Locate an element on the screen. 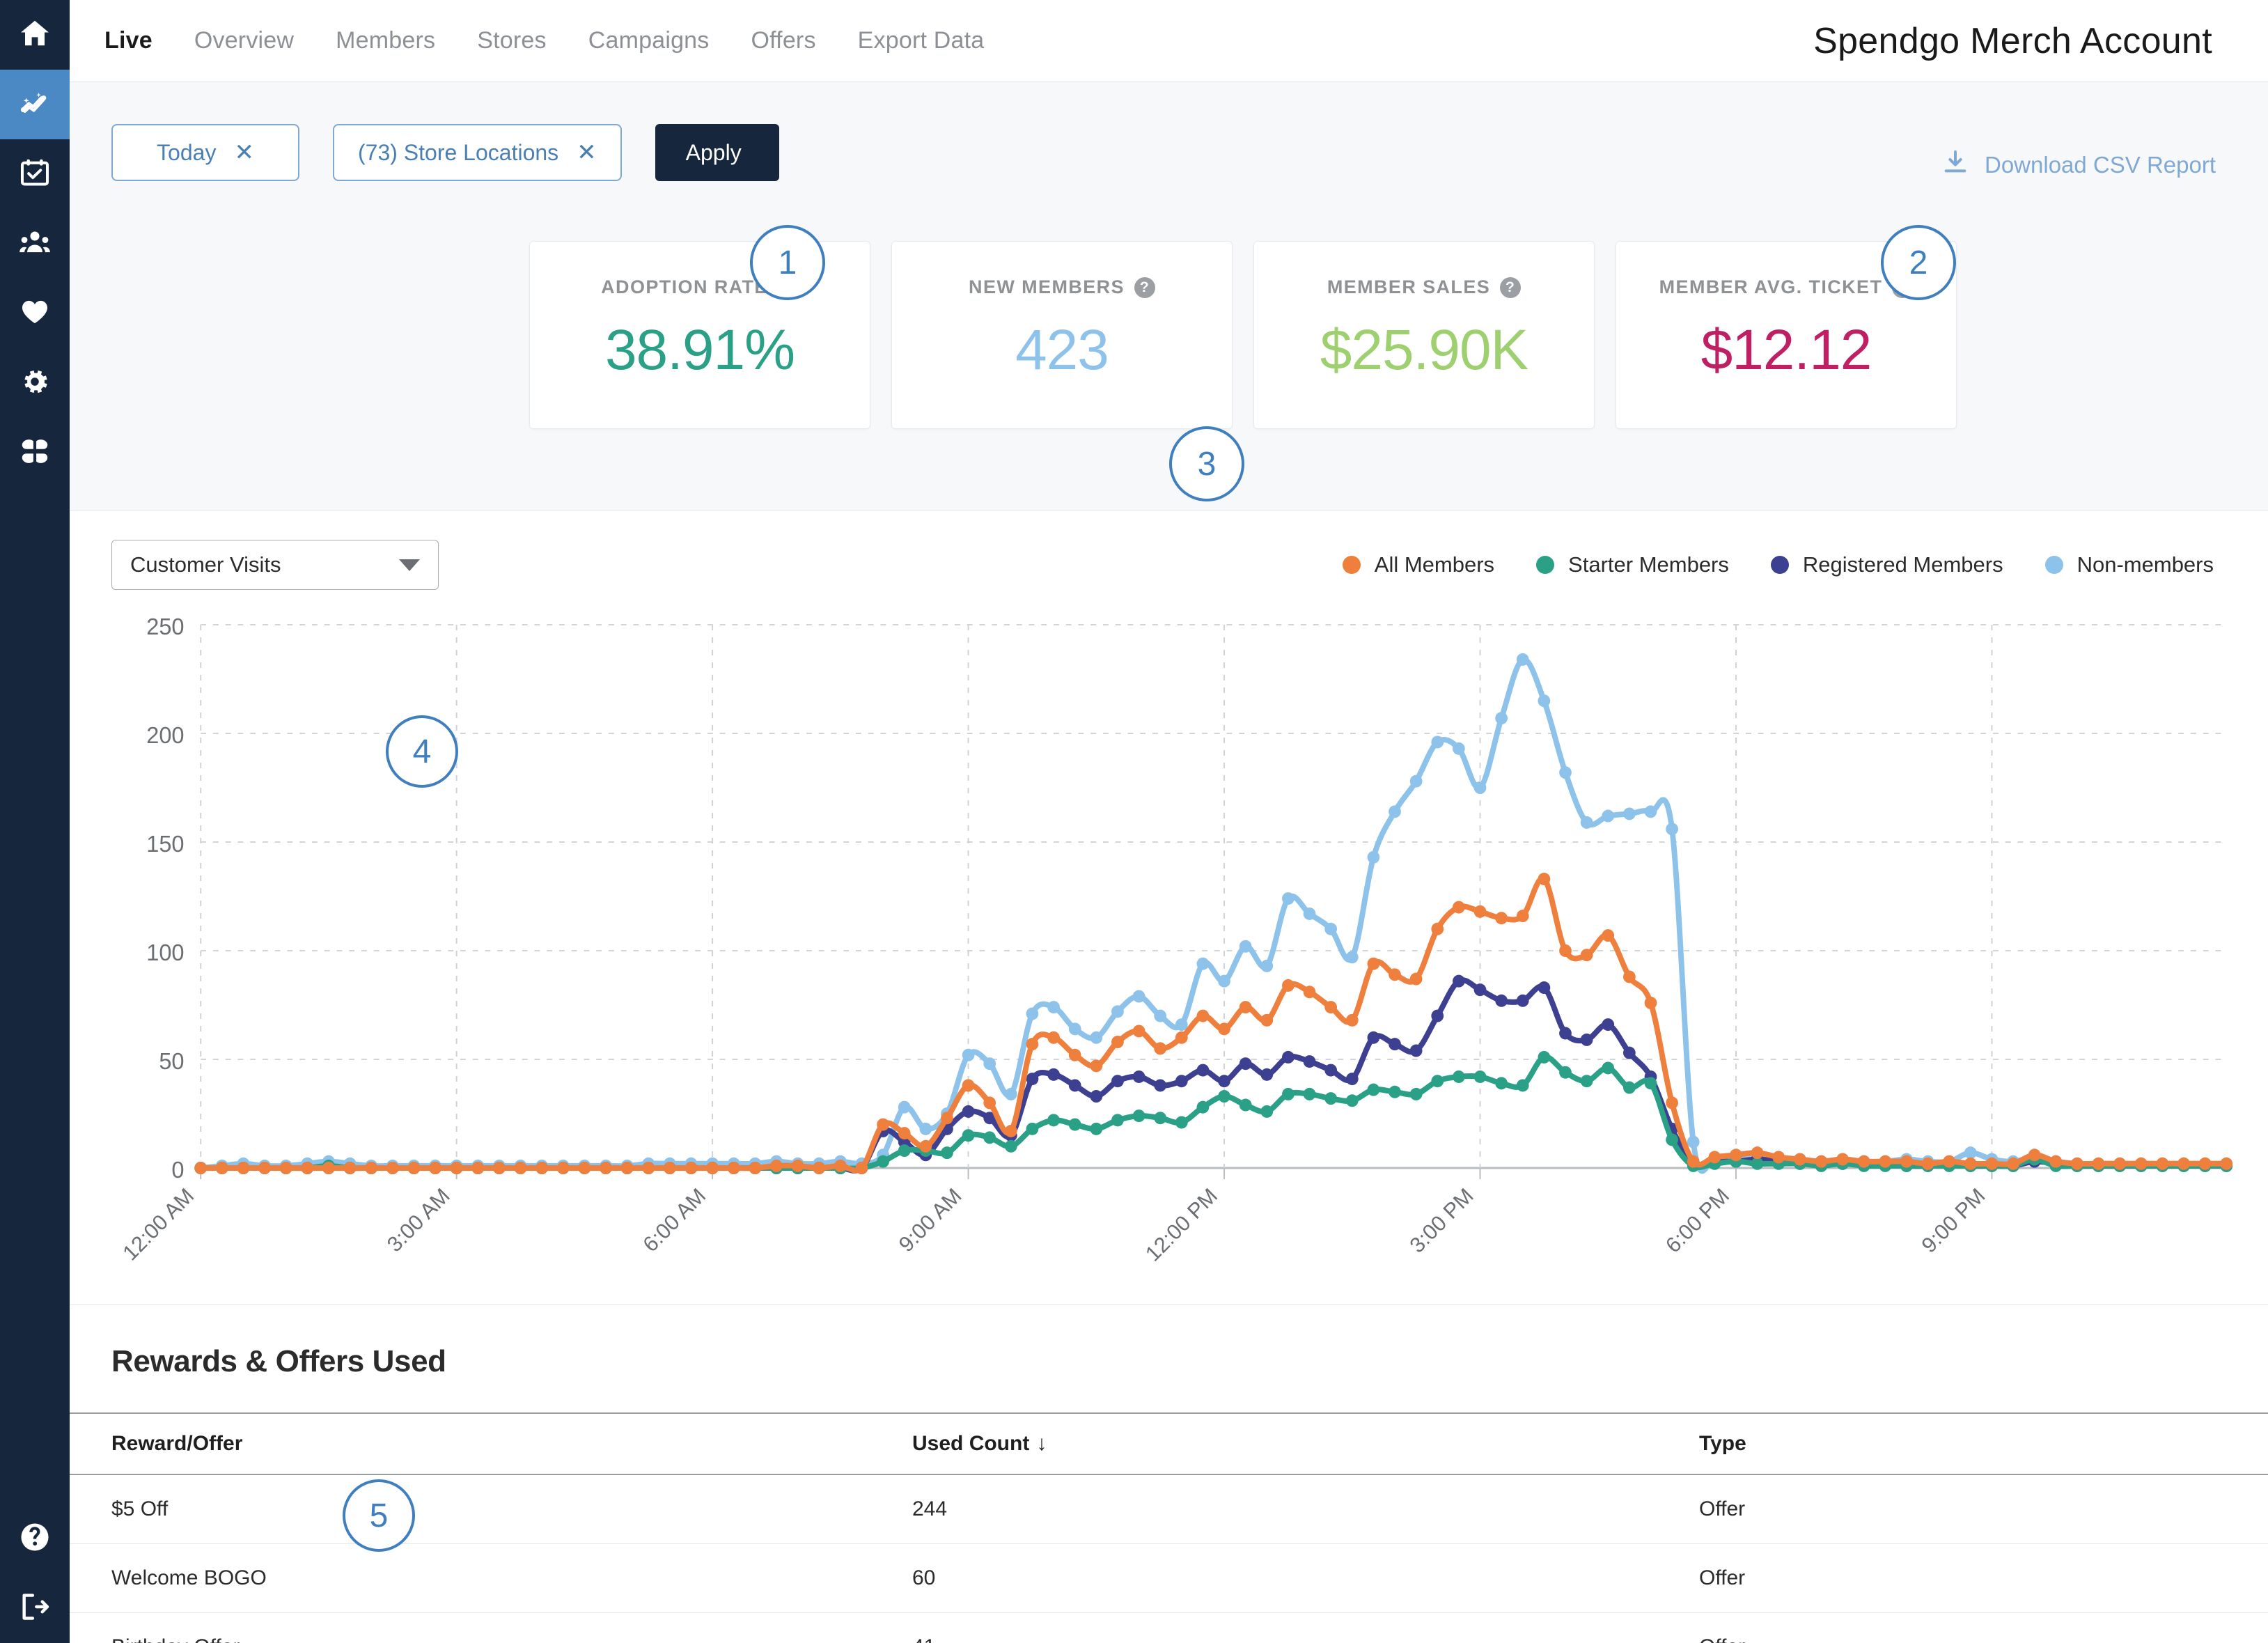 The width and height of the screenshot is (2268, 1643). account-title: Spendgo Merch Account is located at coordinates (2012, 40).